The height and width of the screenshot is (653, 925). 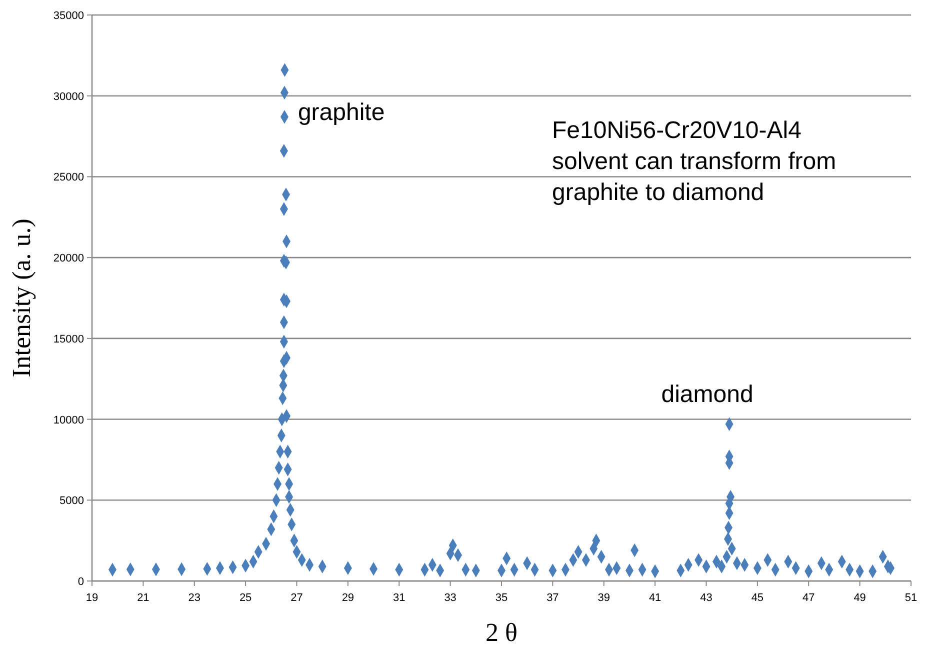 I want to click on x-tick-label: 23, so click(x=194, y=598).